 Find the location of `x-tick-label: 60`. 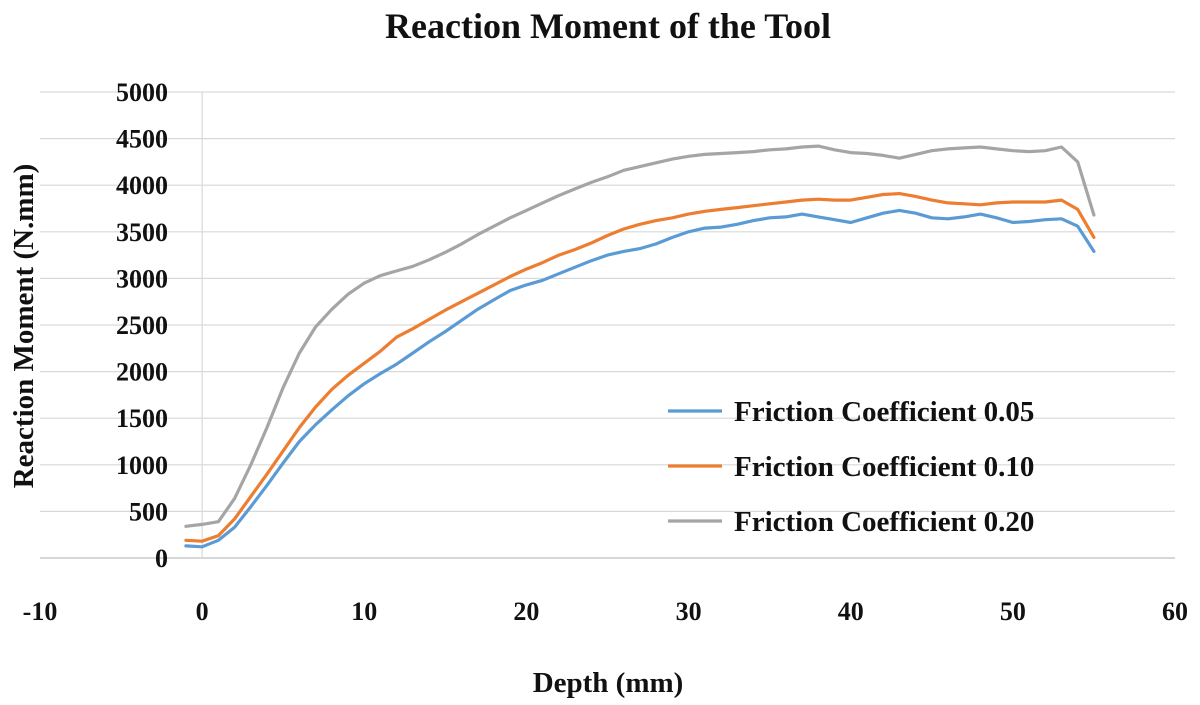

x-tick-label: 60 is located at coordinates (1175, 611).